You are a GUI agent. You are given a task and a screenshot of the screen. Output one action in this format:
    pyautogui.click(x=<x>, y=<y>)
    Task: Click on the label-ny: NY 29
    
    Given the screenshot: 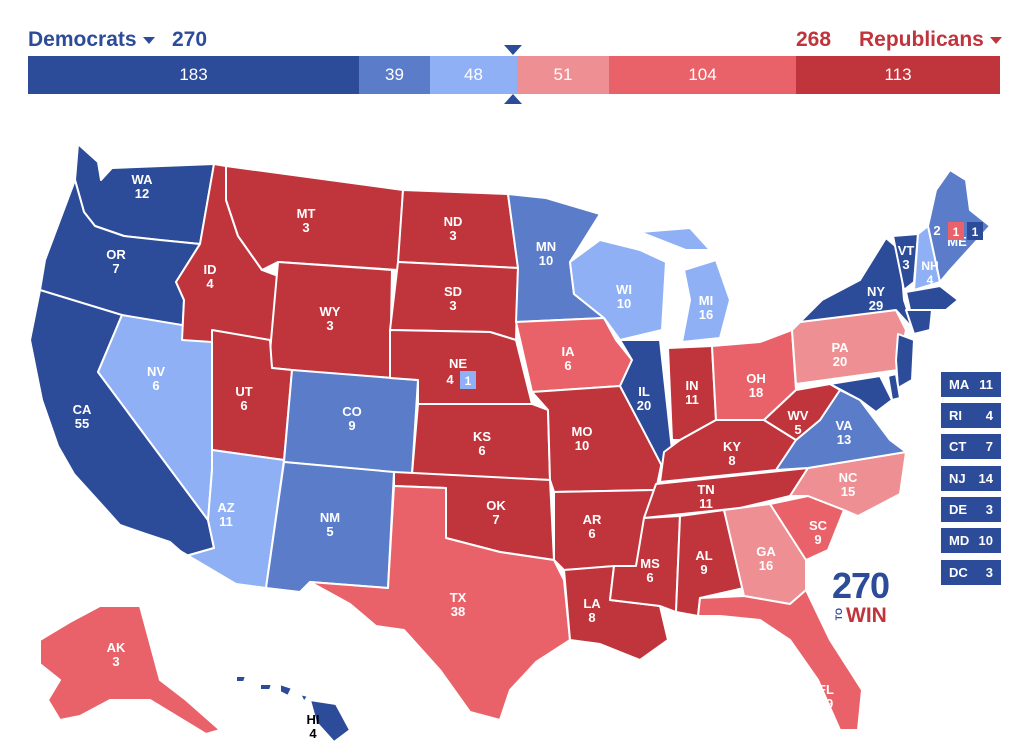 What is the action you would take?
    pyautogui.click(x=876, y=298)
    